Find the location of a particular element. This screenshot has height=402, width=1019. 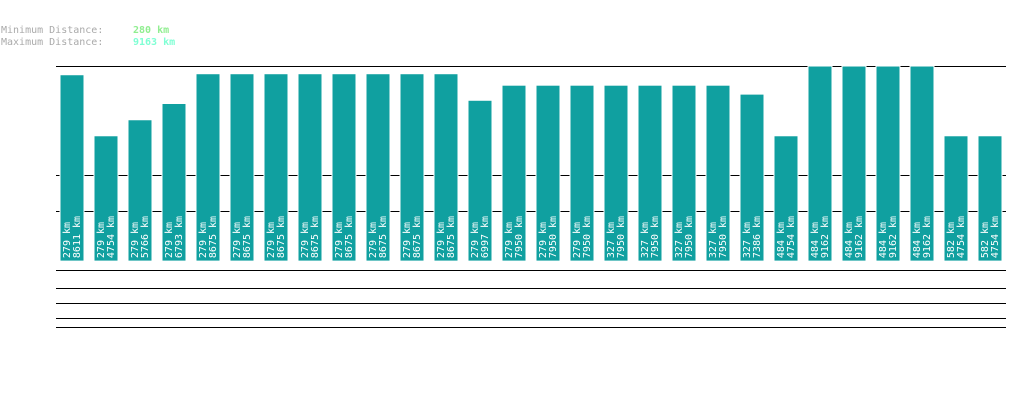

min-distance-value: 280 km is located at coordinates (151, 30).